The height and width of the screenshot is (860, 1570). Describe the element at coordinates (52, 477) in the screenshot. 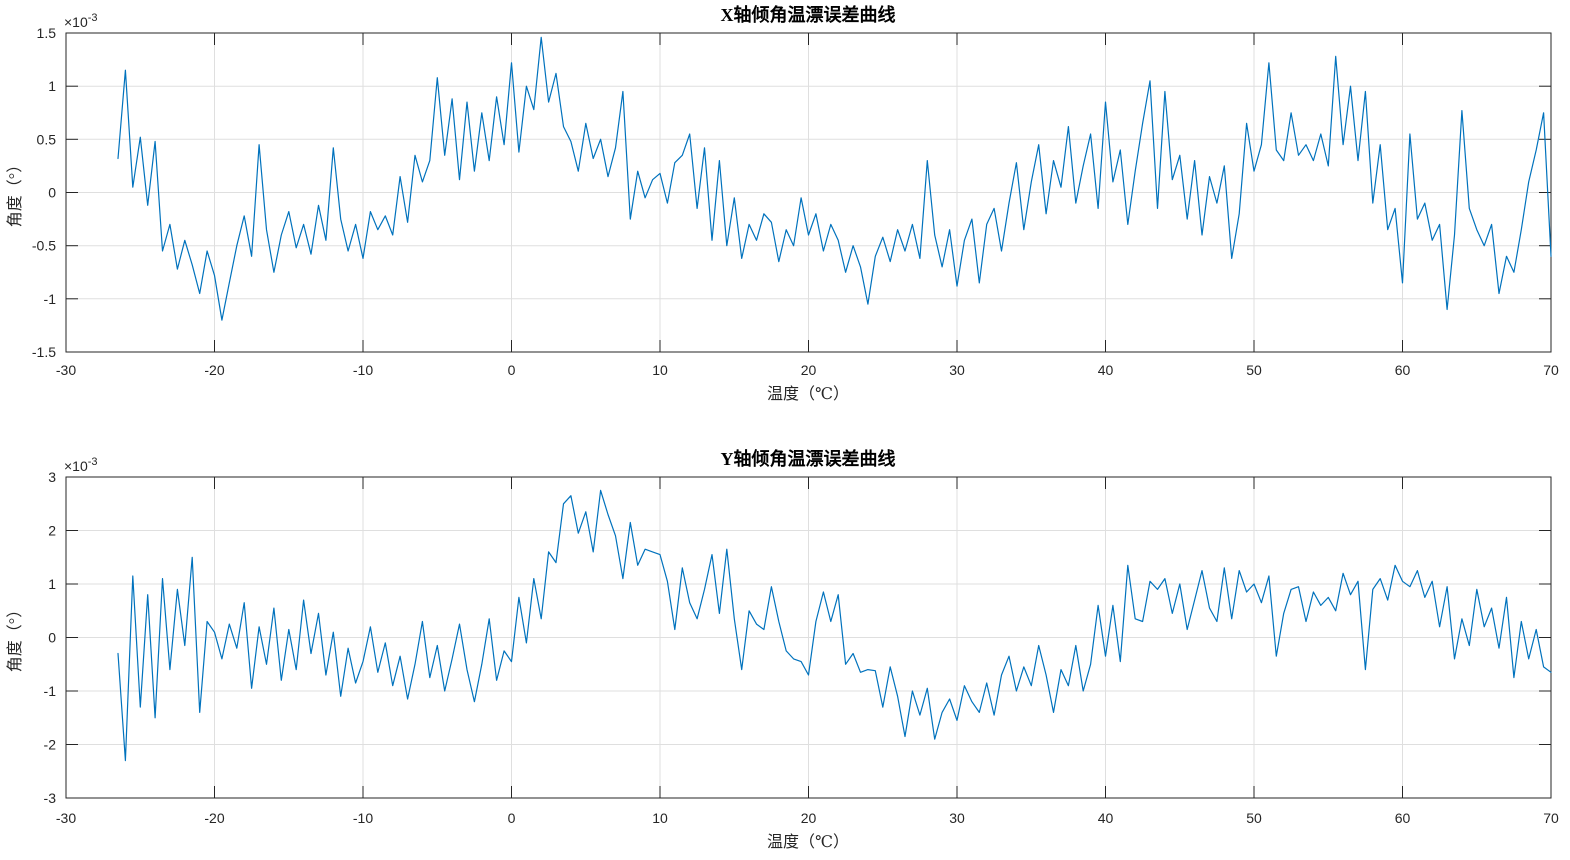

I see `y-tick-label: 3` at that location.